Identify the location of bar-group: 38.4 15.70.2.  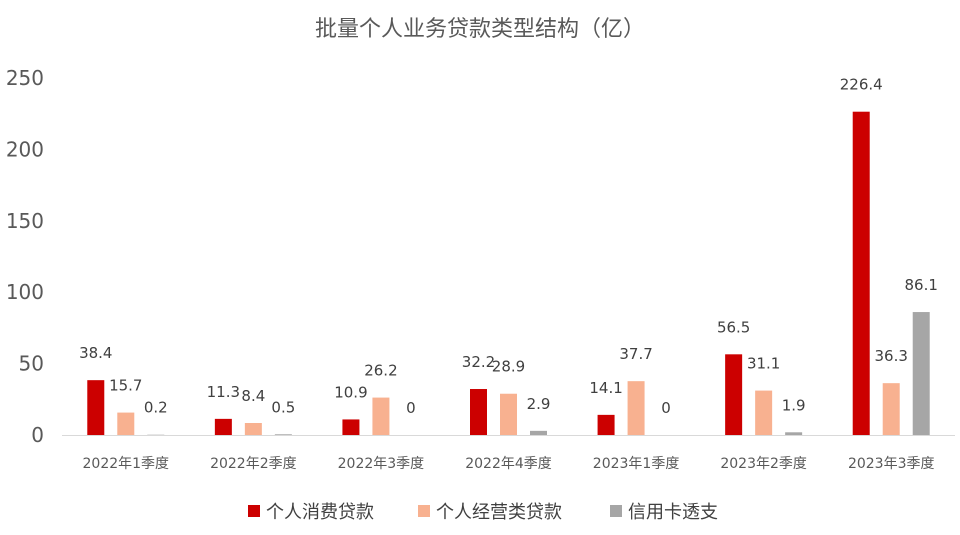
(123, 389).